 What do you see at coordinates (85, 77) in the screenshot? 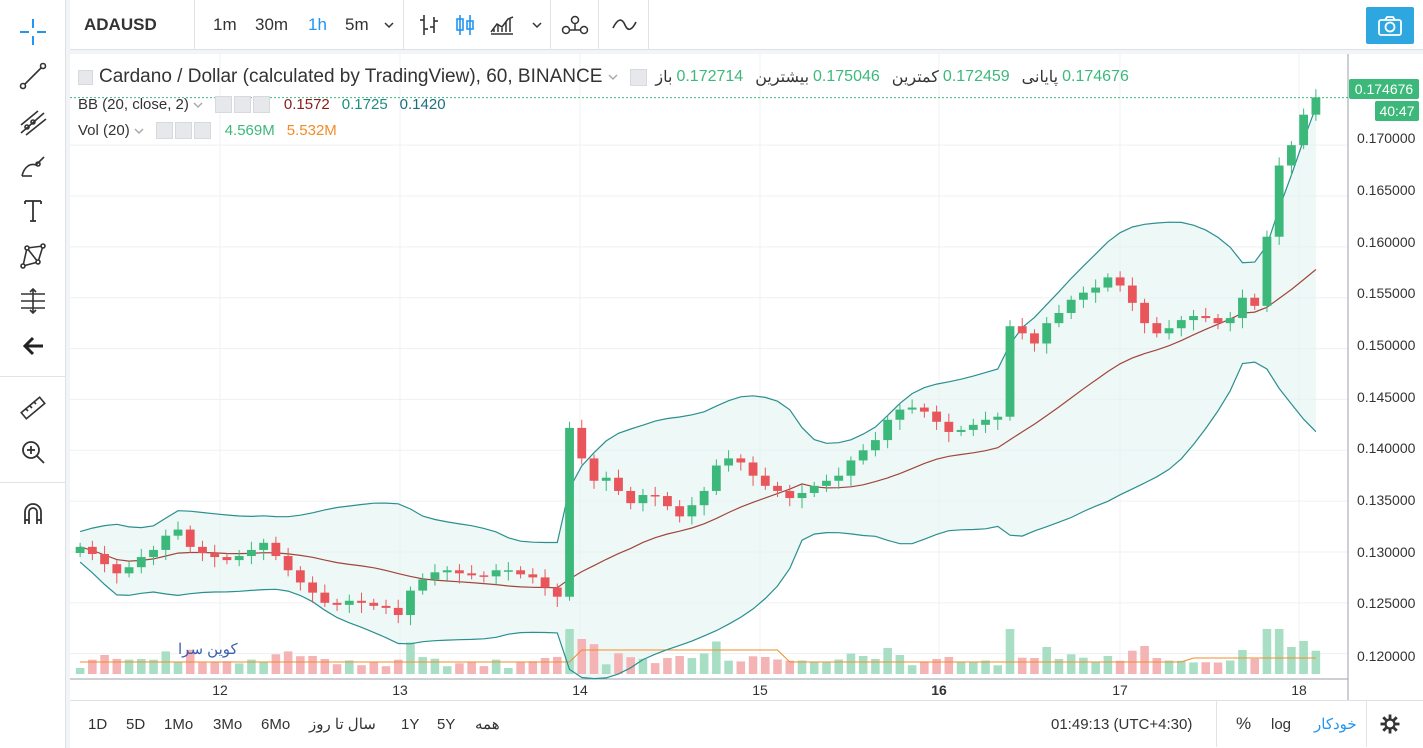
I see `collapse-icon` at bounding box center [85, 77].